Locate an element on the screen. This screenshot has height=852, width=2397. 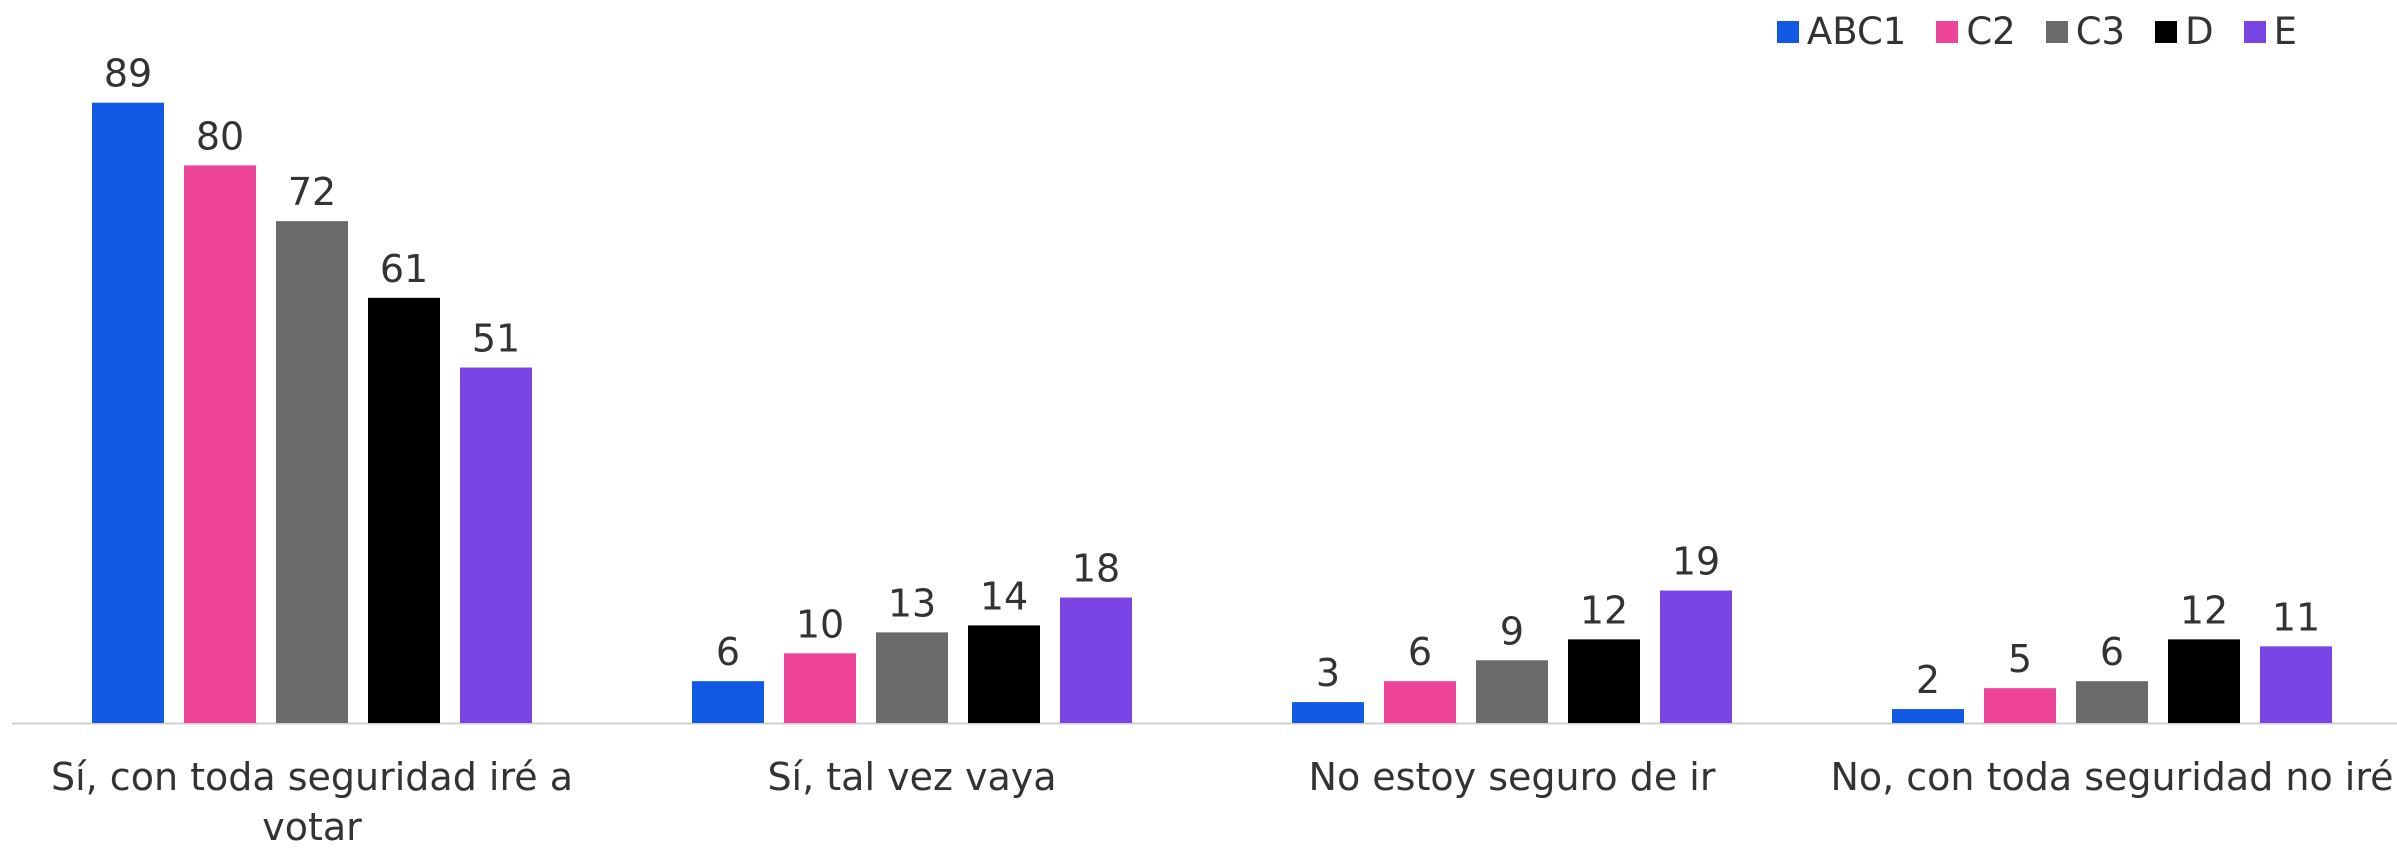
data-label: 10 is located at coordinates (820, 624).